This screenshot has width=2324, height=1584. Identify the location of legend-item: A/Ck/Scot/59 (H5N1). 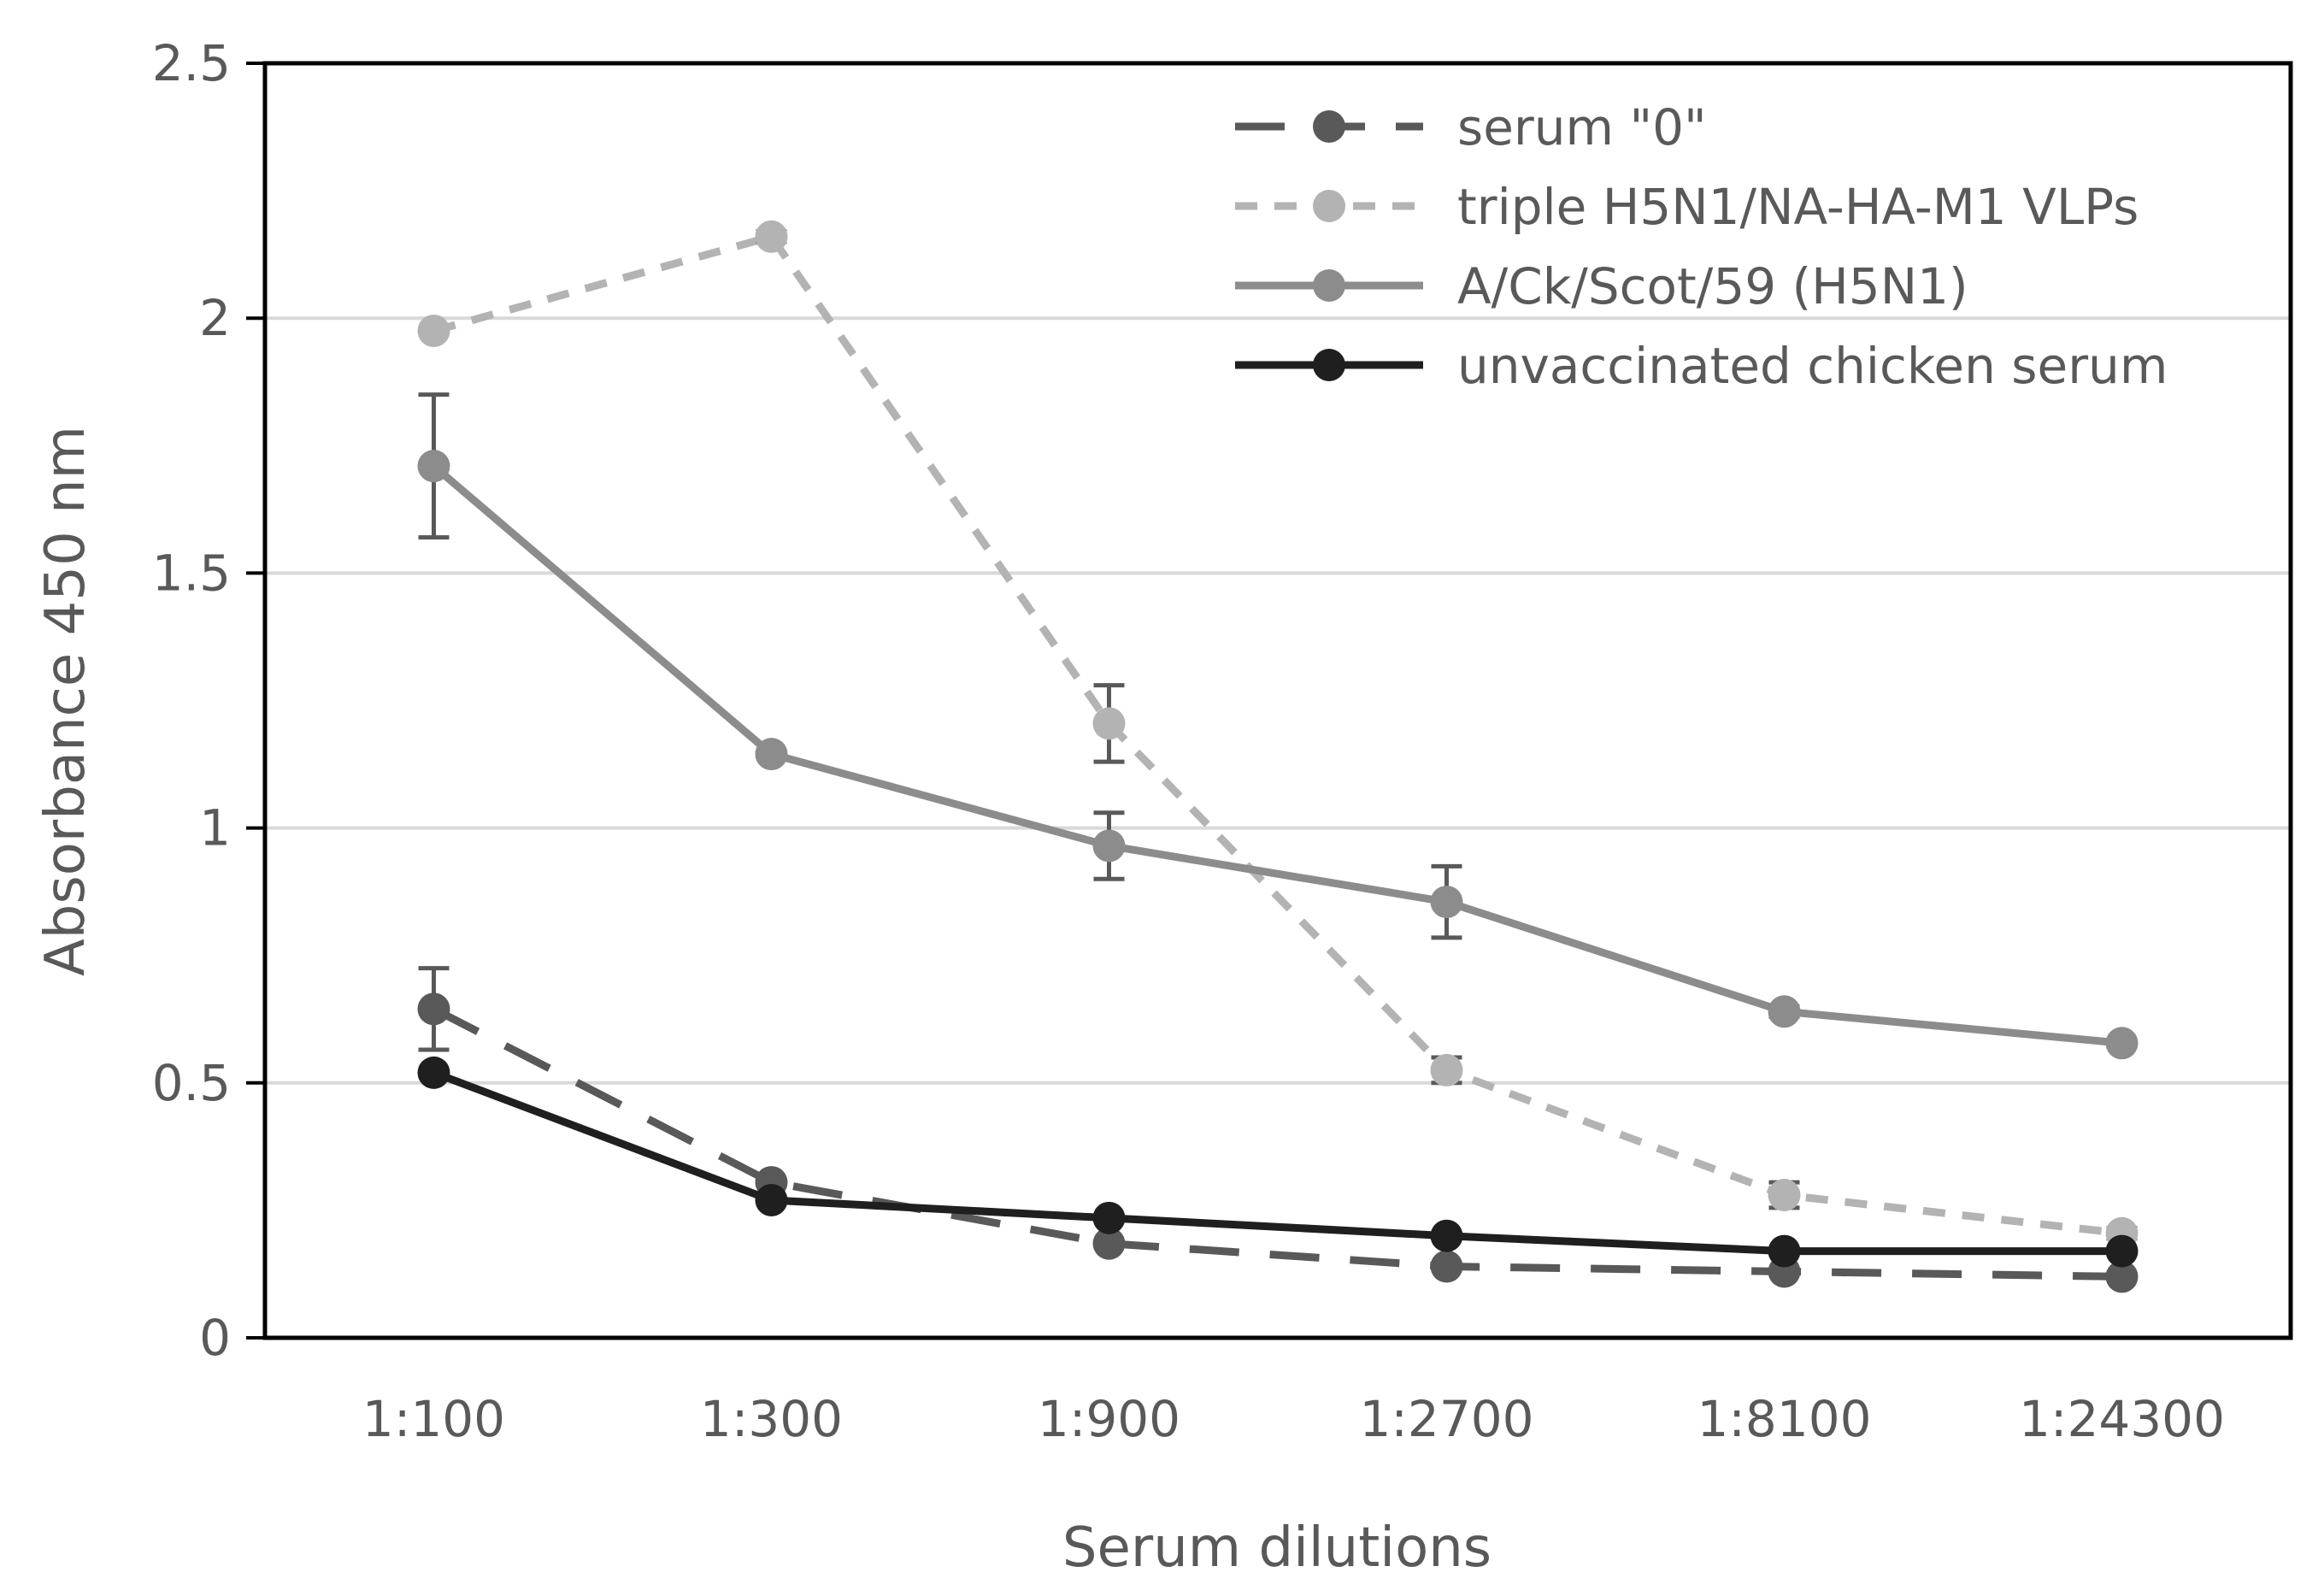
(1601, 286).